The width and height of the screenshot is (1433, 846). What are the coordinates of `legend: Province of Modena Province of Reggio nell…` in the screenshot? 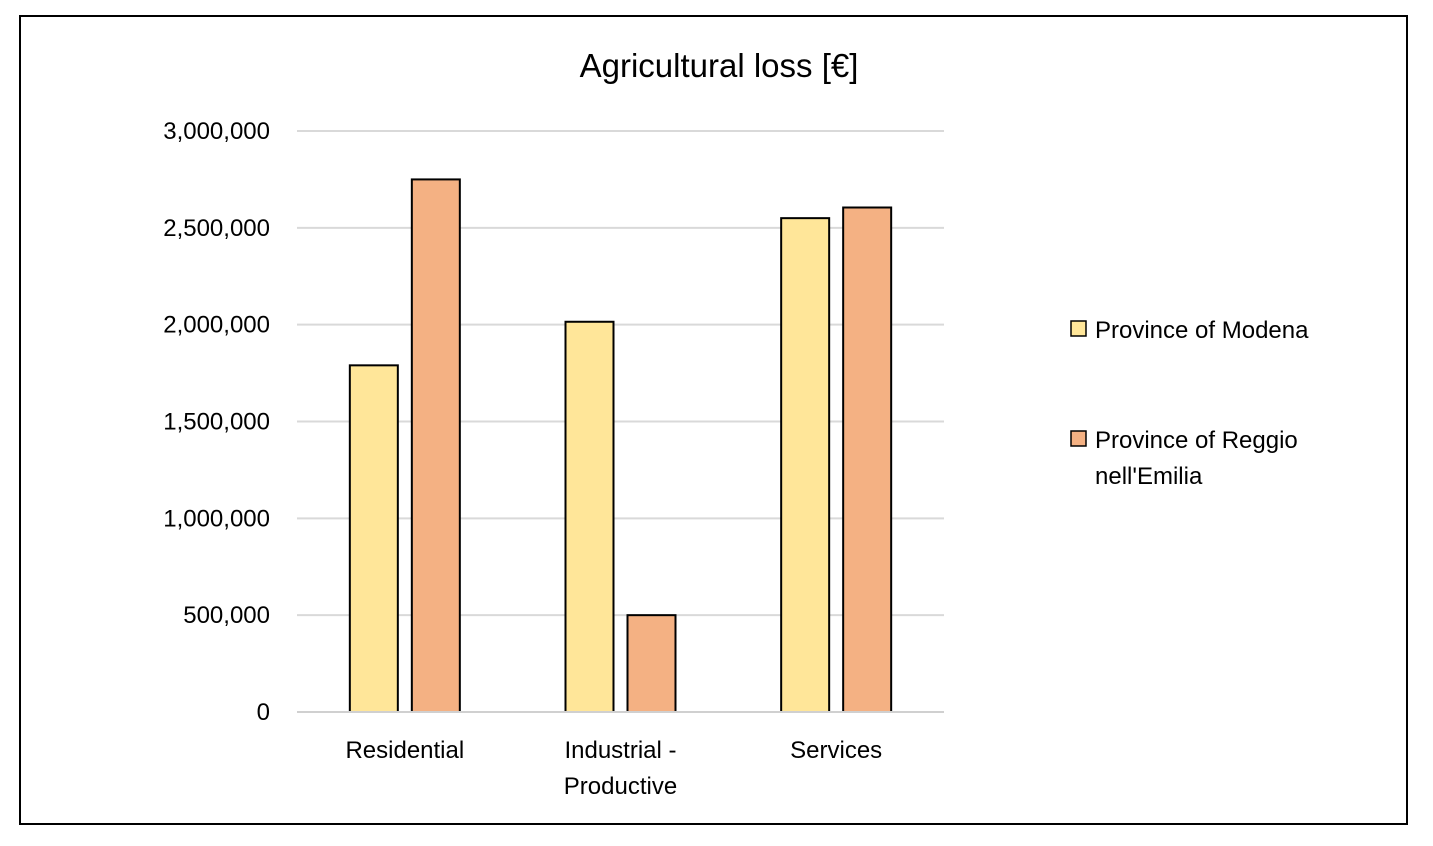 It's located at (1189, 403).